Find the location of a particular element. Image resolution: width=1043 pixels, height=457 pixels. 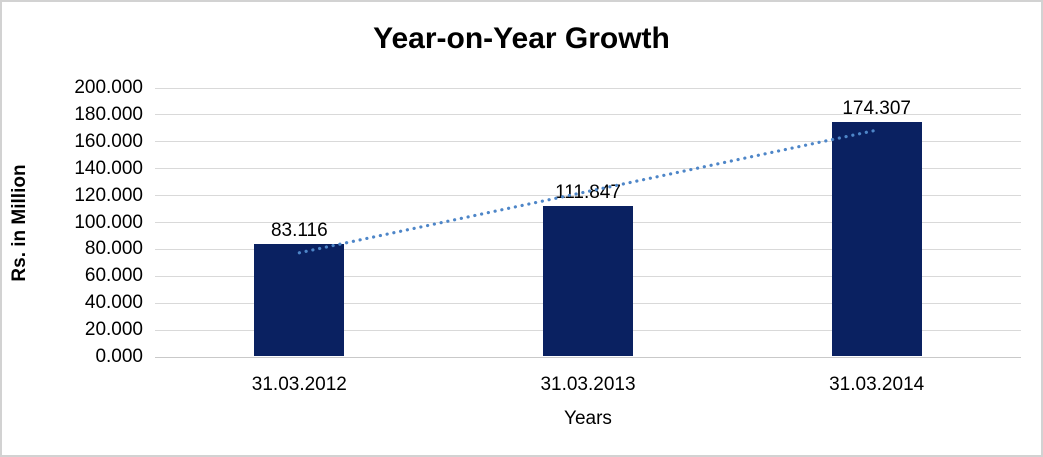

y-tick-label: 60.000 is located at coordinates (113, 276).